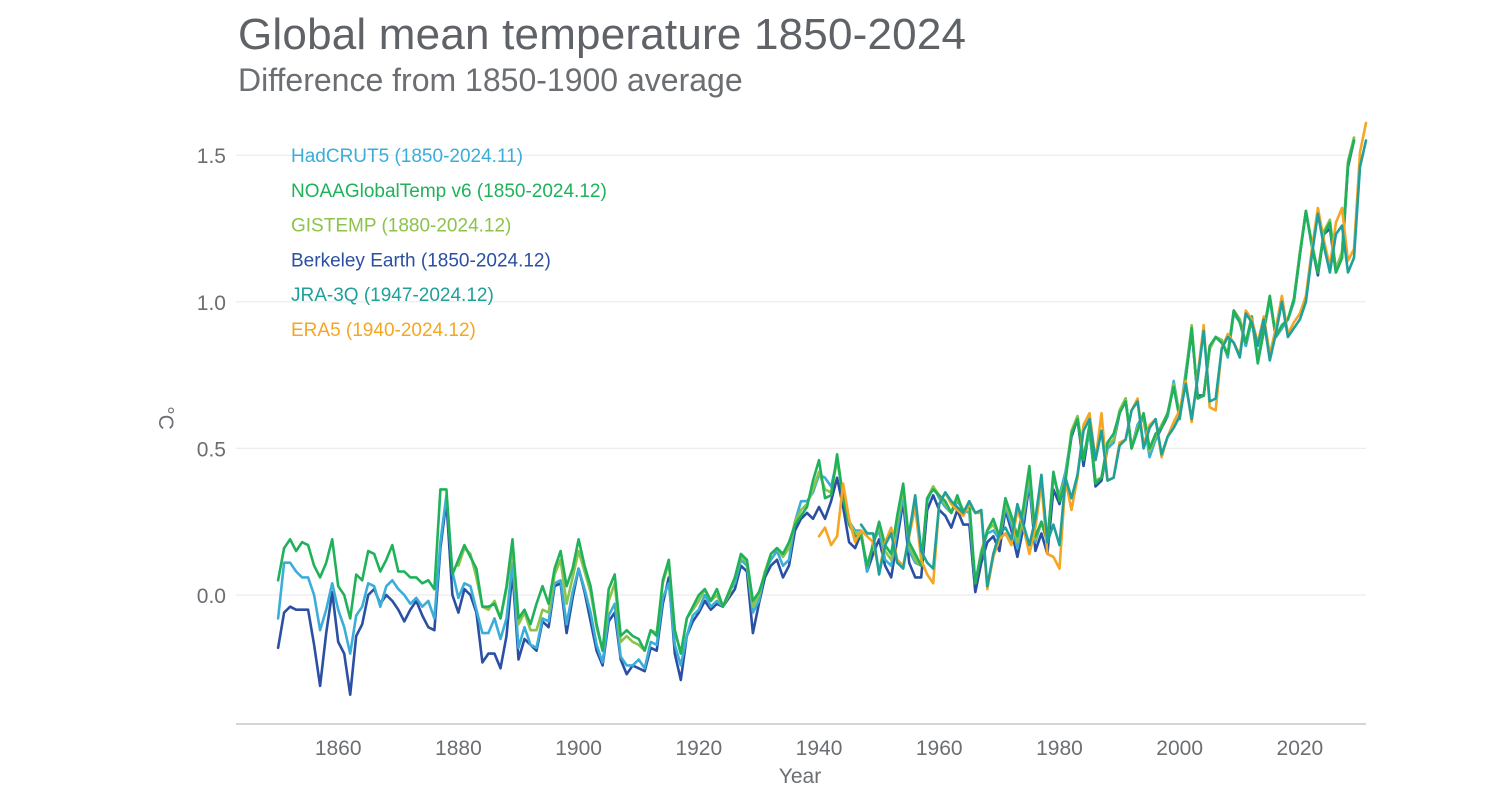 The width and height of the screenshot is (1500, 800). What do you see at coordinates (165, 418) in the screenshot?
I see `y-axis-label: °C` at bounding box center [165, 418].